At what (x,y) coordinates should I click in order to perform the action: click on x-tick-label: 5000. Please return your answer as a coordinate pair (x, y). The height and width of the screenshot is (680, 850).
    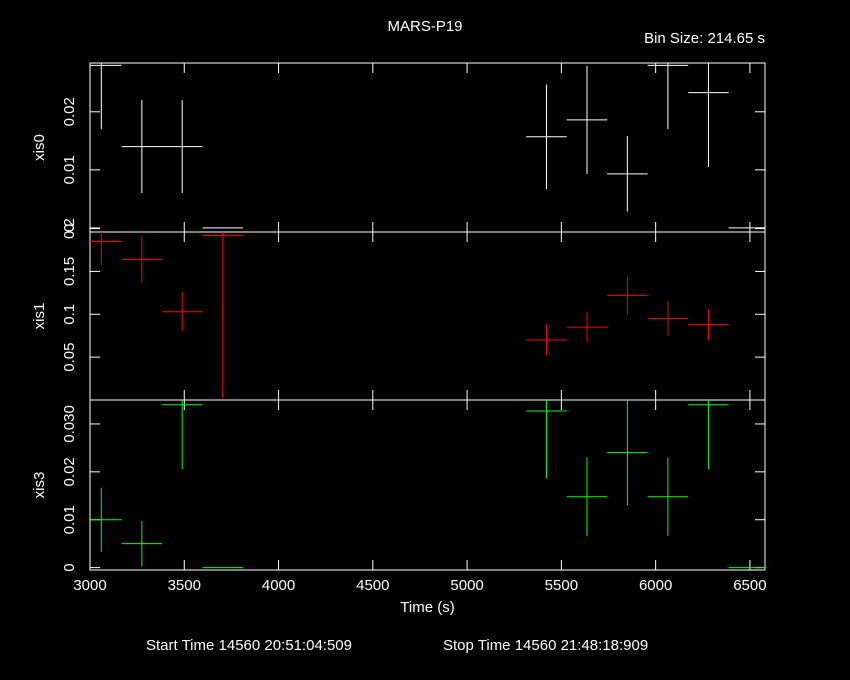
    Looking at the image, I should click on (466, 585).